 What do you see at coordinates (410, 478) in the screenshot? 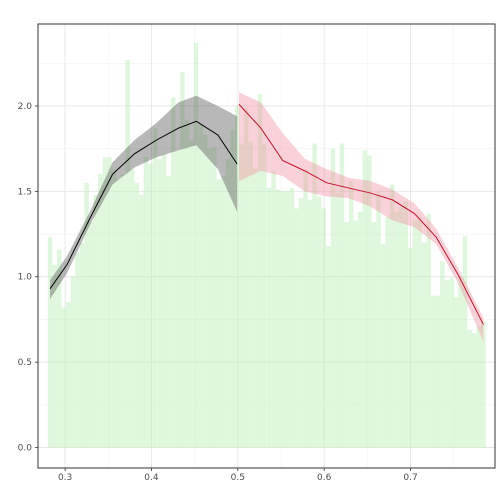
I see `x-tick-label: 0.7` at bounding box center [410, 478].